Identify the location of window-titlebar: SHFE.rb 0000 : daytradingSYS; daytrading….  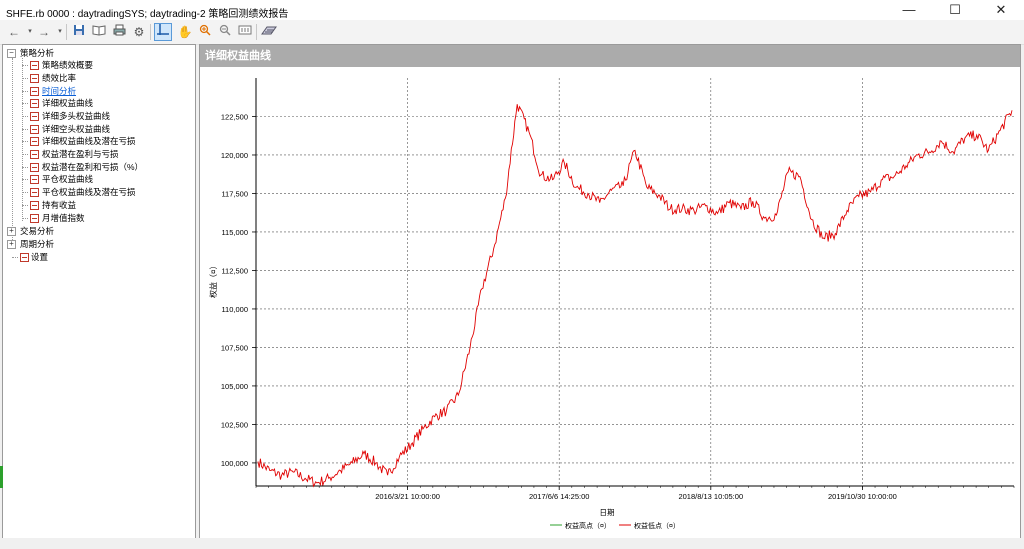
(512, 10).